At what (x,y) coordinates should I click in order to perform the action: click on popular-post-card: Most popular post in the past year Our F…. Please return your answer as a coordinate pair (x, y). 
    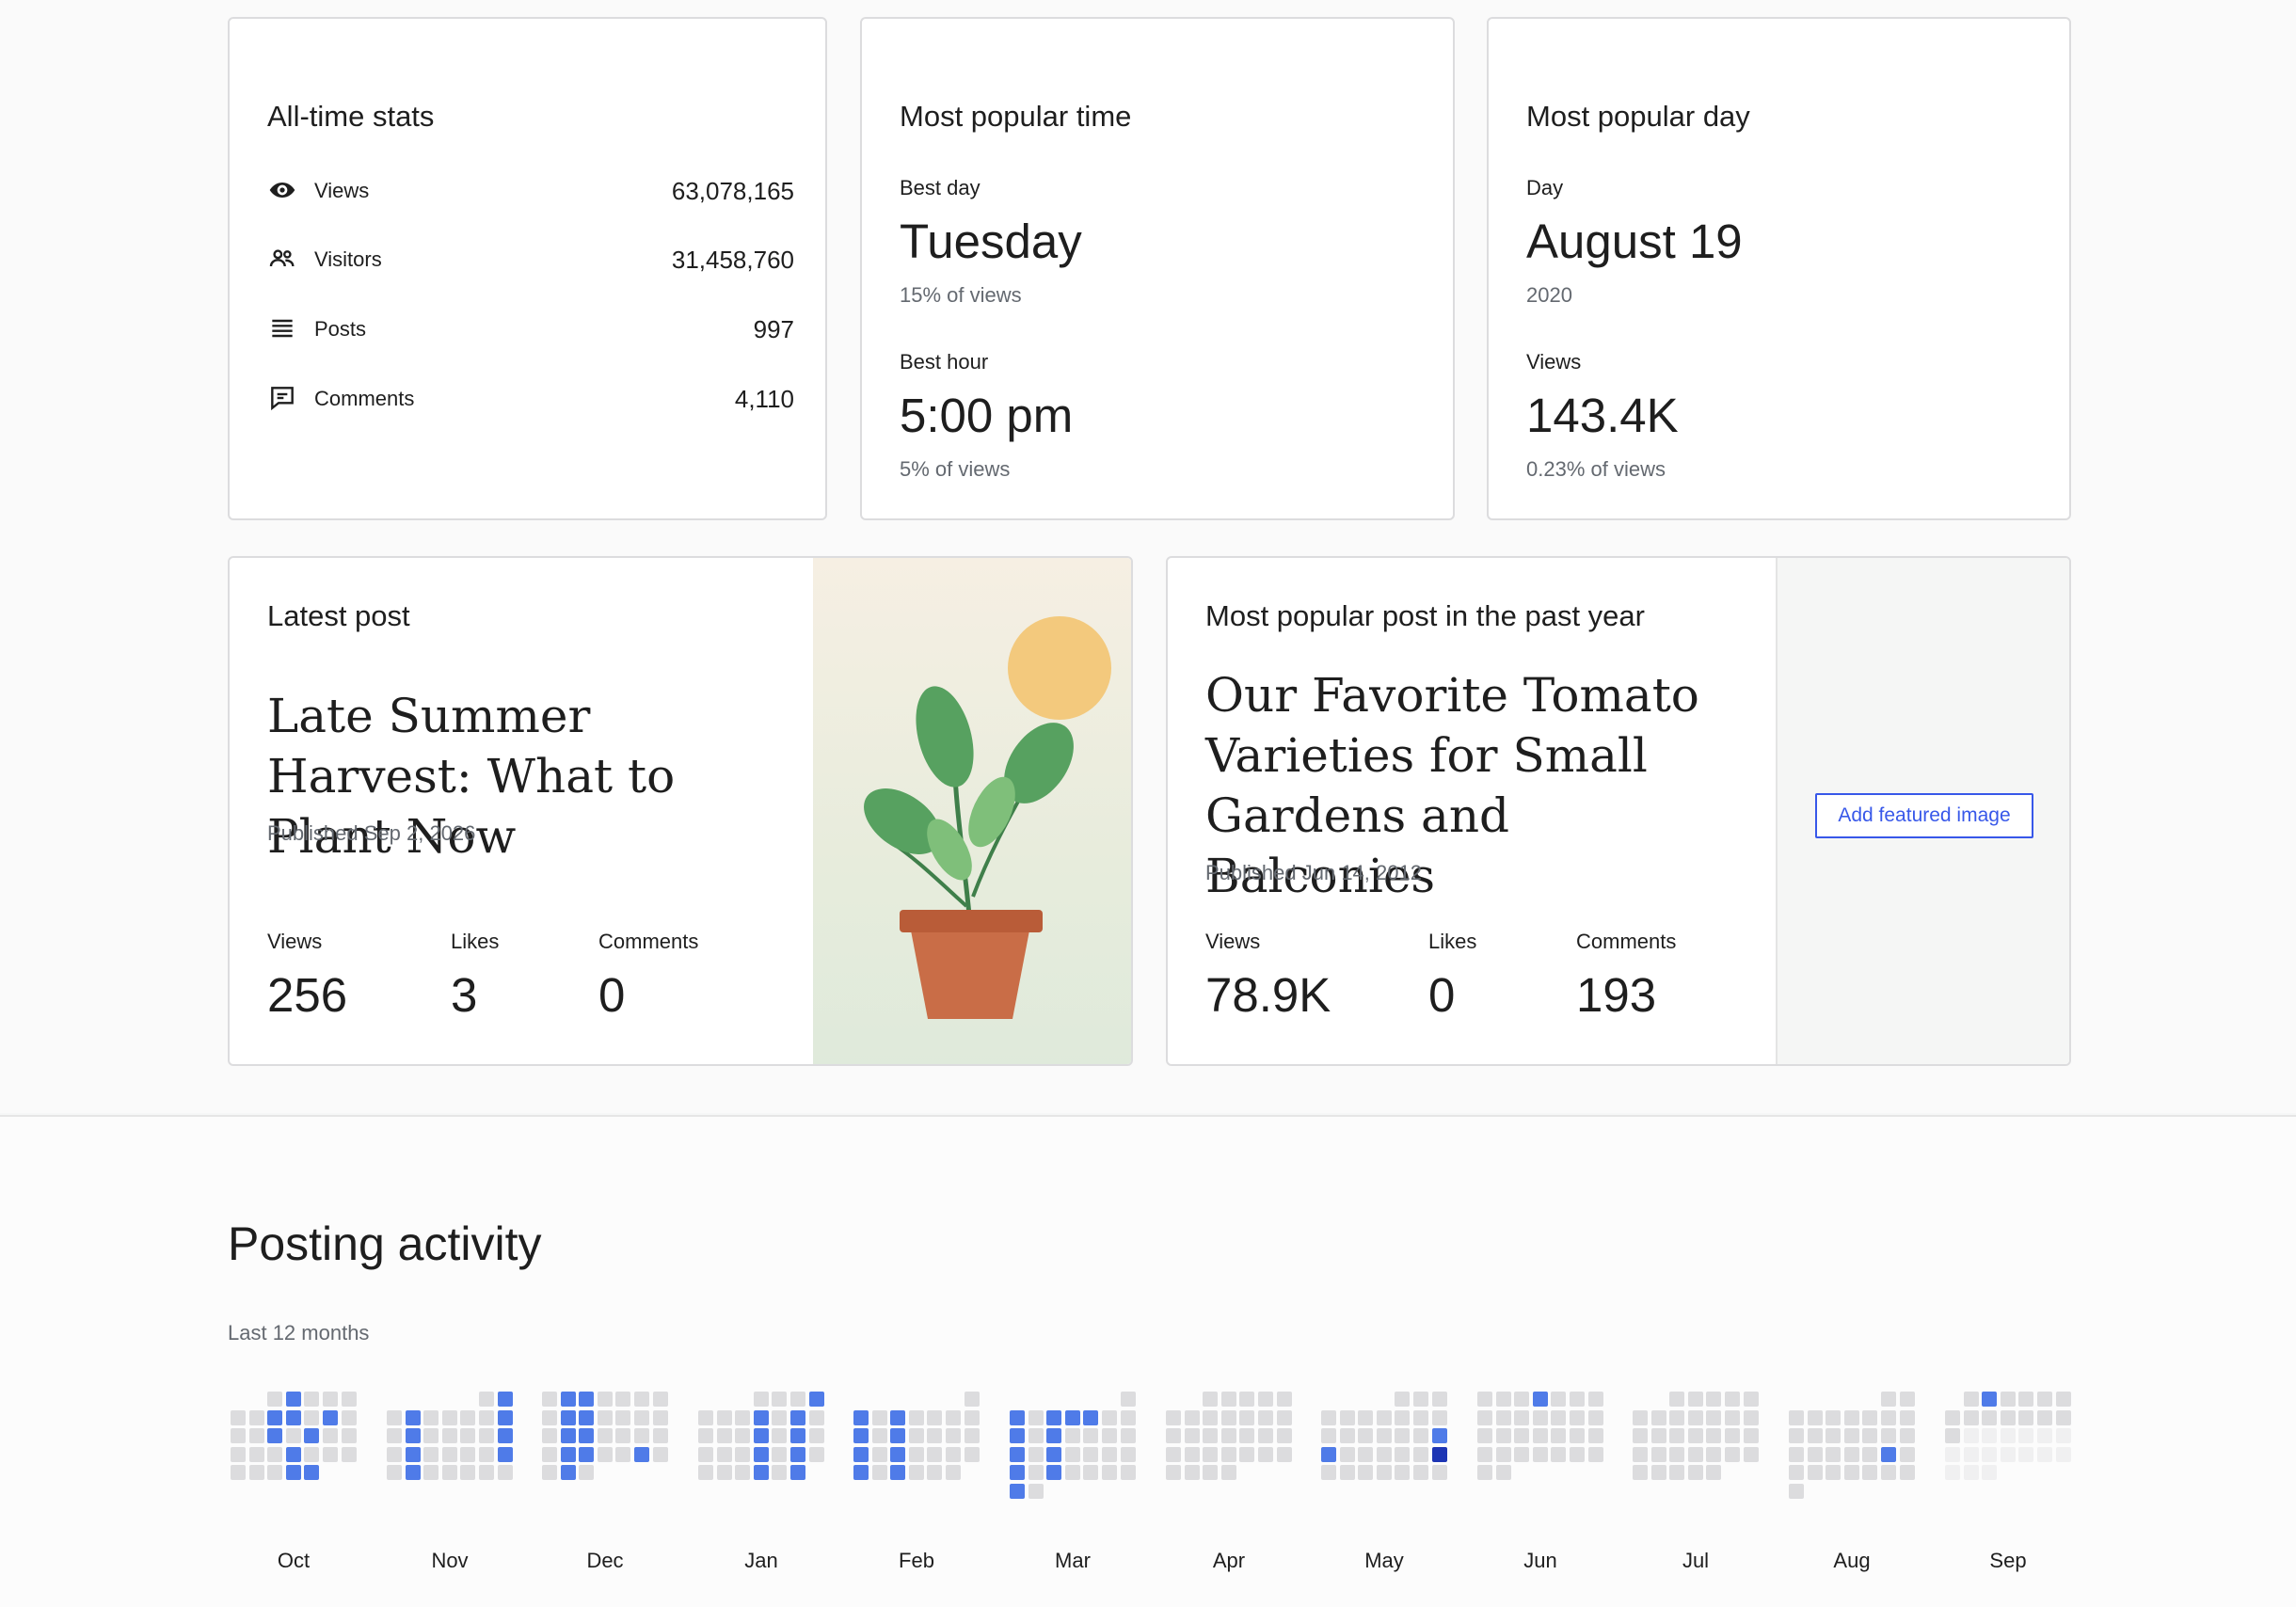
    Looking at the image, I should click on (1618, 811).